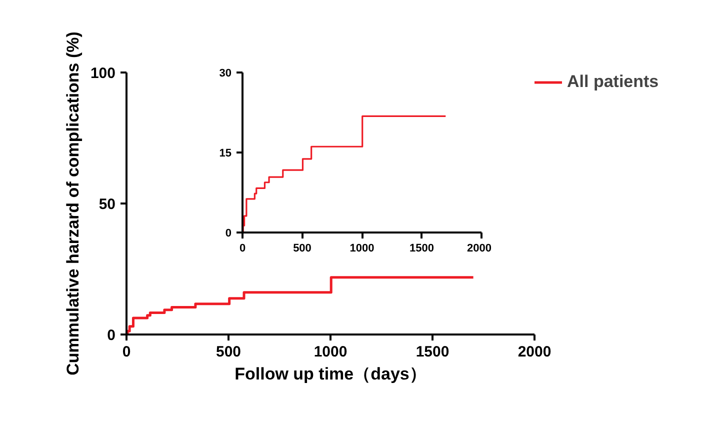  Describe the element at coordinates (330, 374) in the screenshot. I see `x-axis-title: Follow up time（days）` at that location.